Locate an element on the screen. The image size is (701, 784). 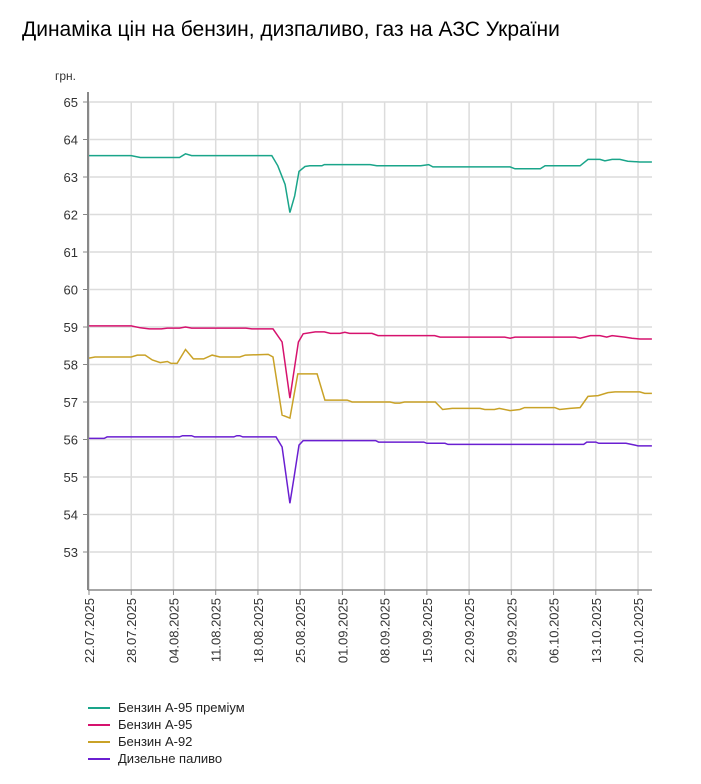
x-tick-label: 08.09.2025 is located at coordinates (385, 630).